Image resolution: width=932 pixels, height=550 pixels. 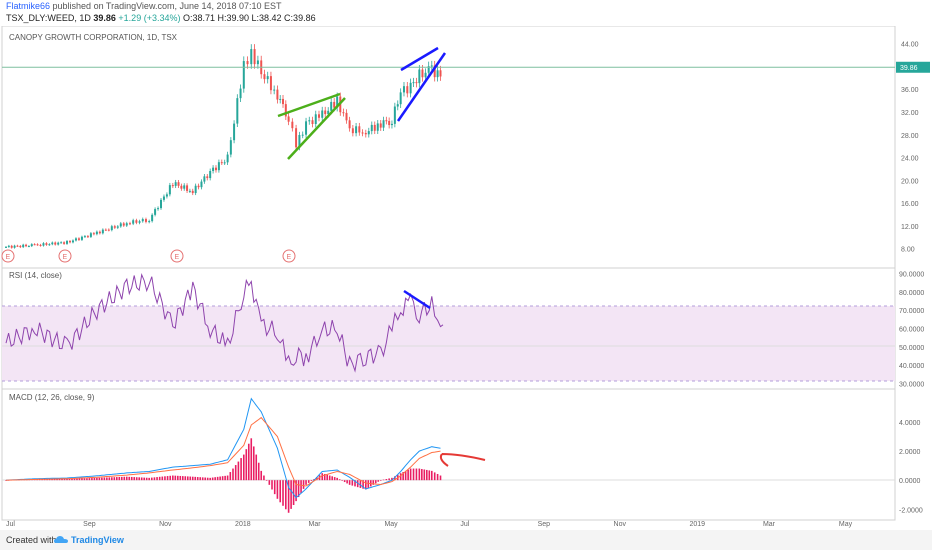 What do you see at coordinates (224, 323) in the screenshot?
I see `rsi-line` at bounding box center [224, 323].